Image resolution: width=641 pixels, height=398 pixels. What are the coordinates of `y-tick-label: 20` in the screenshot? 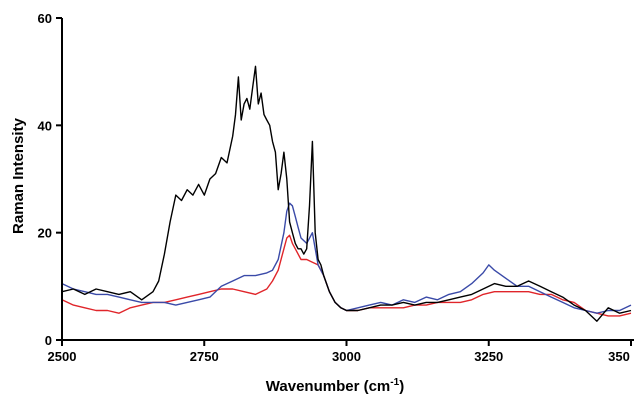 It's located at (45, 233).